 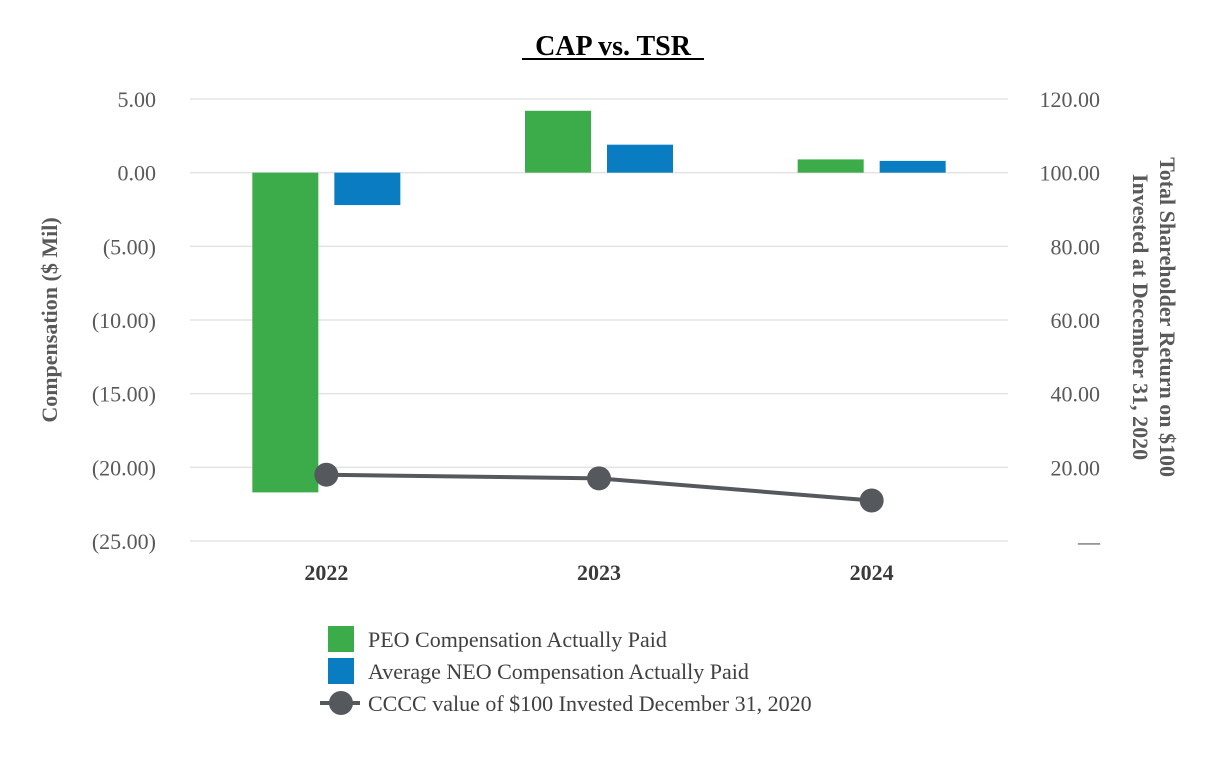 What do you see at coordinates (137, 99) in the screenshot?
I see `left-tick-label: 5.00` at bounding box center [137, 99].